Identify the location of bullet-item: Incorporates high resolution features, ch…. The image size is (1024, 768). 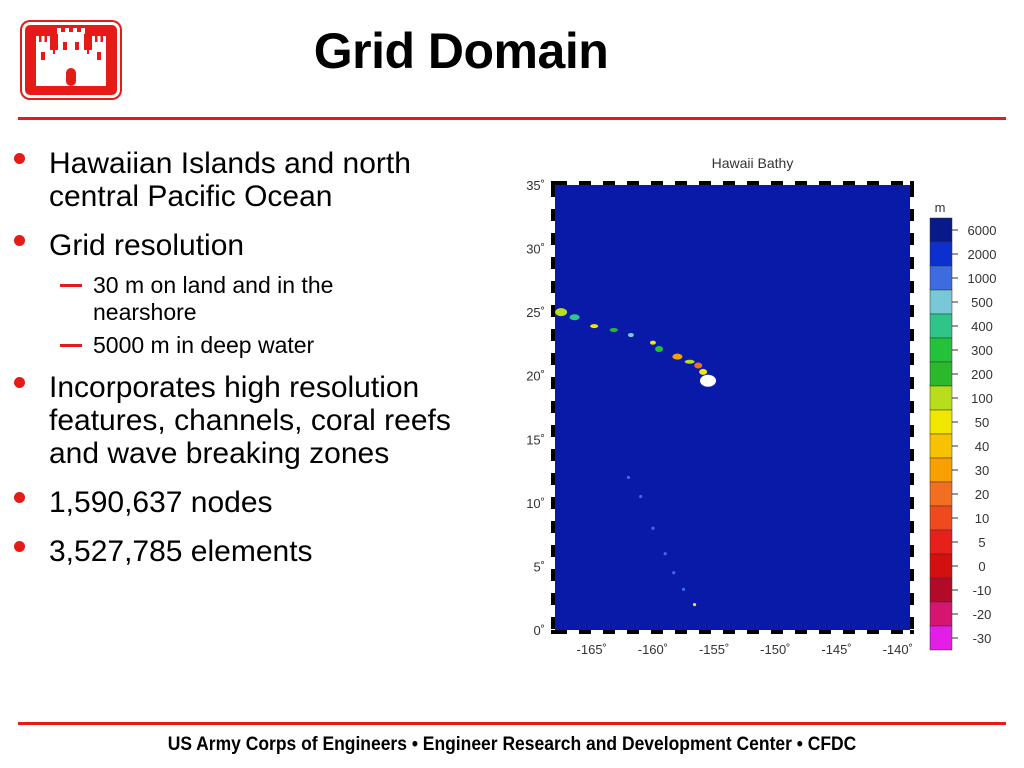
(264, 420).